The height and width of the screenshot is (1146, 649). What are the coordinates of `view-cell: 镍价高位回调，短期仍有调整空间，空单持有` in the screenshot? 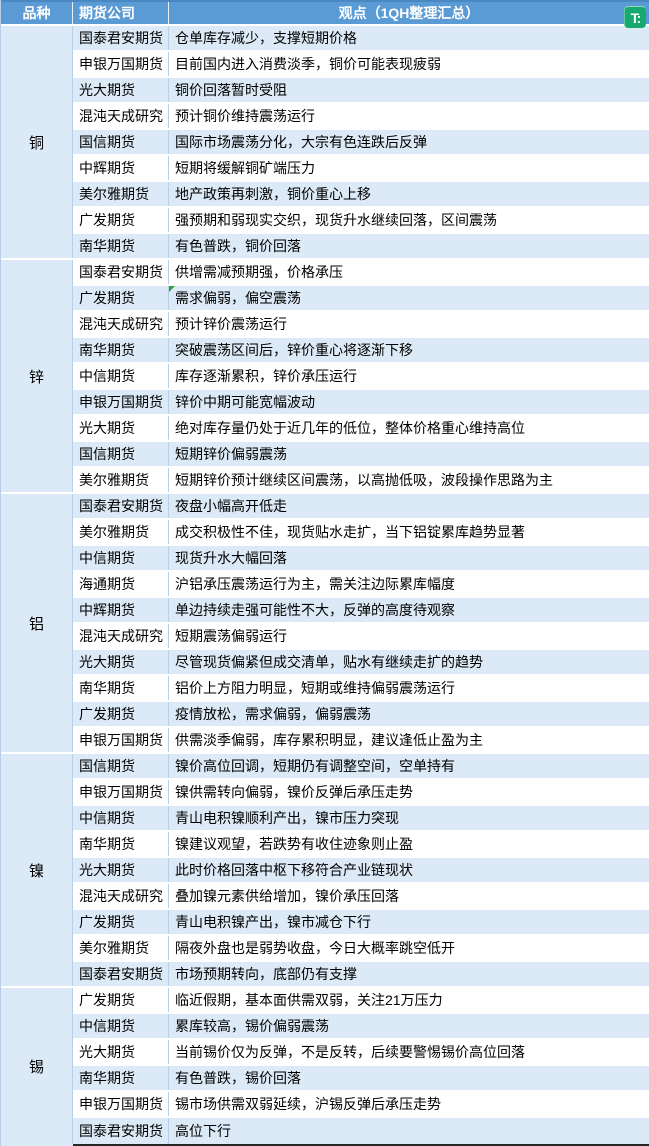 It's located at (315, 766).